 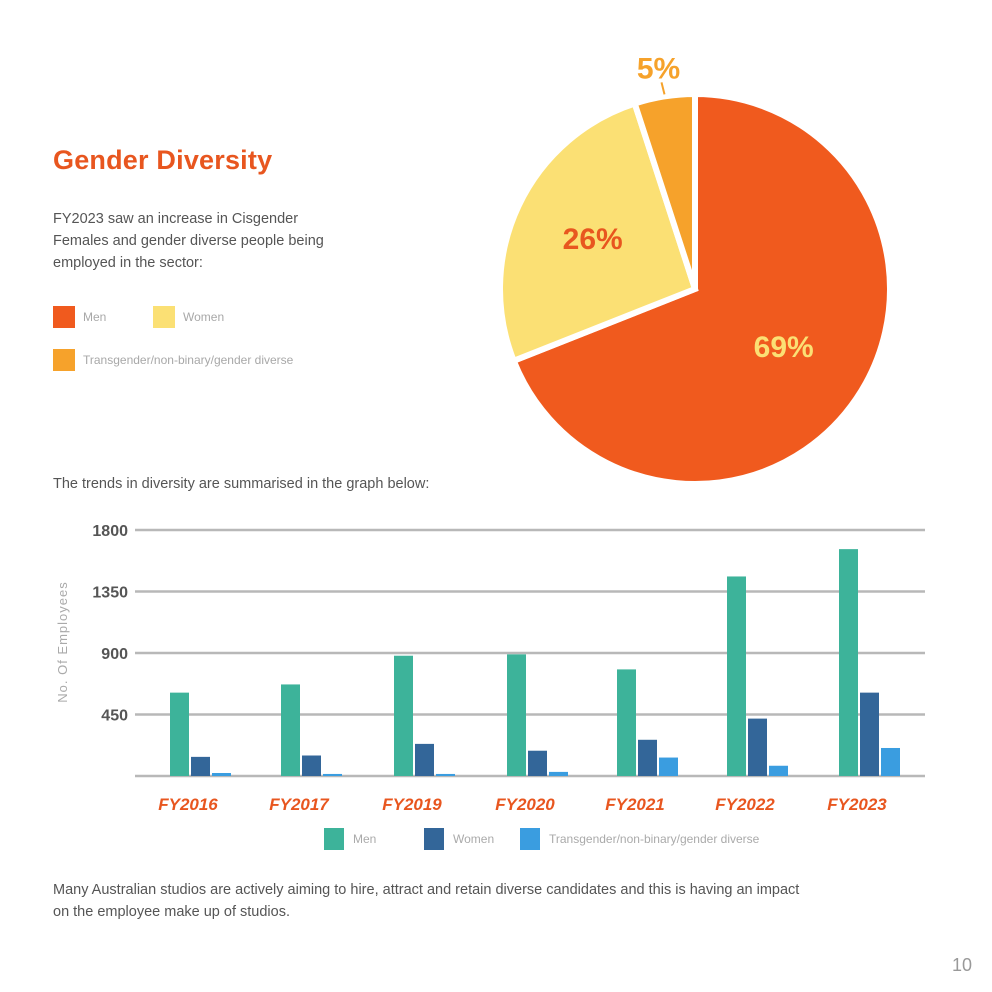 I want to click on bar-legend-women-label: Women, so click(x=473, y=839).